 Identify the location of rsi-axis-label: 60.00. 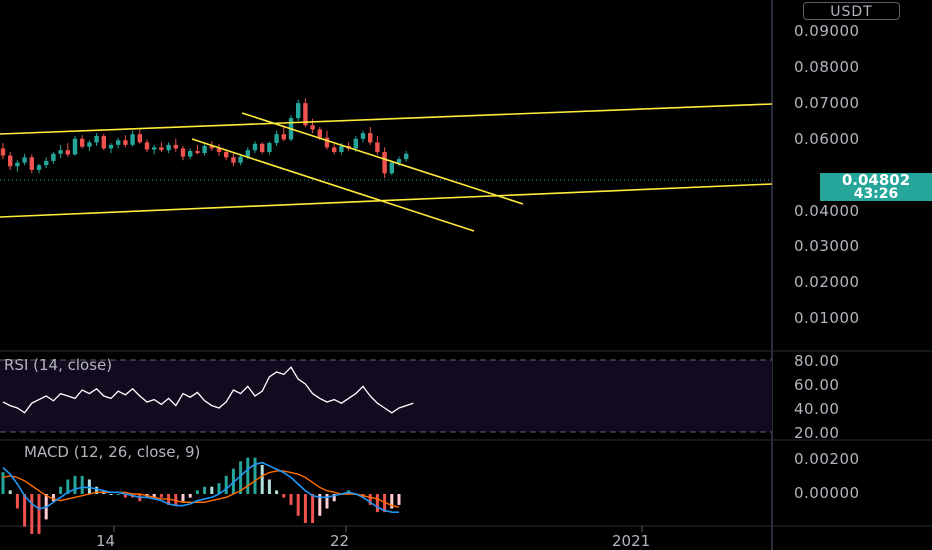
(816, 385).